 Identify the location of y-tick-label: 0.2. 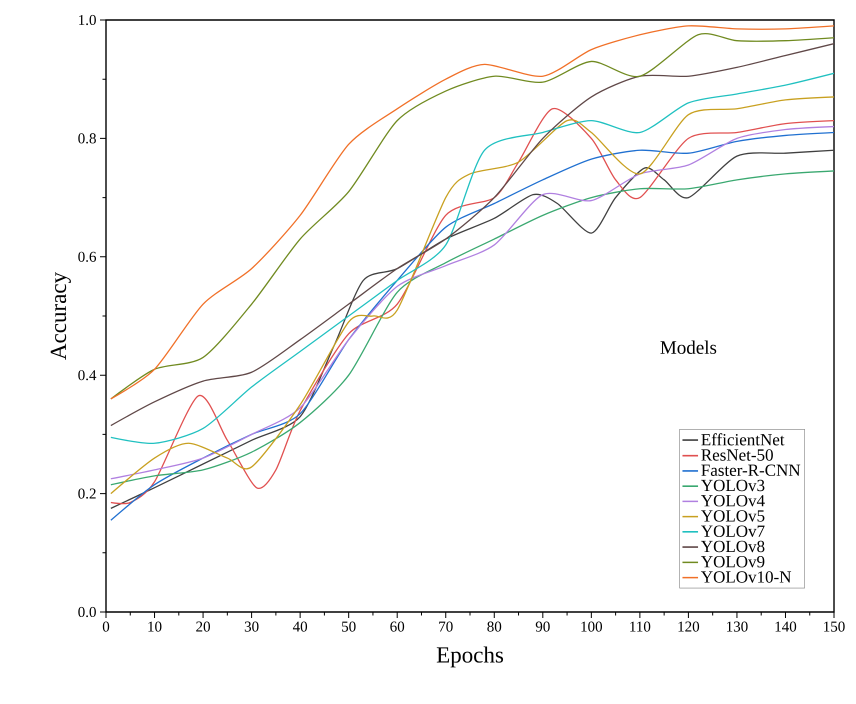
(87, 493).